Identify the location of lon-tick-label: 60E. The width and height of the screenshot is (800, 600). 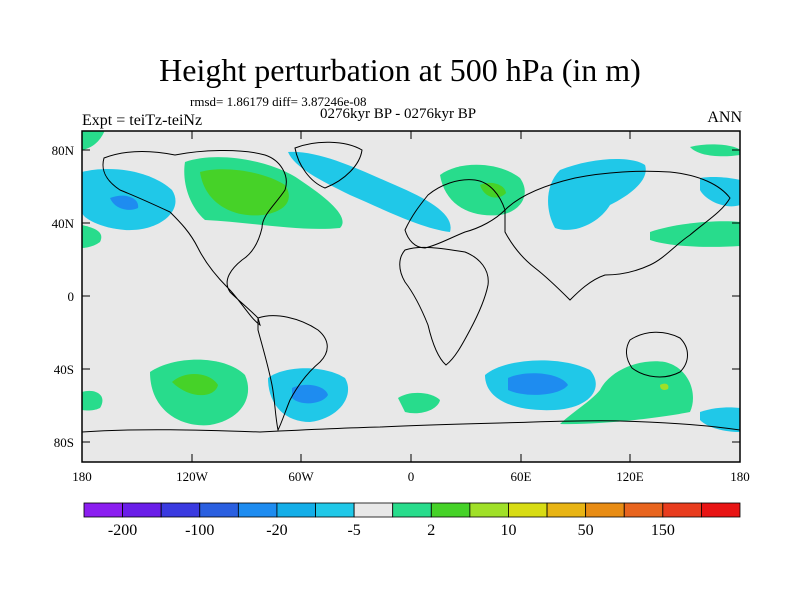
(521, 476).